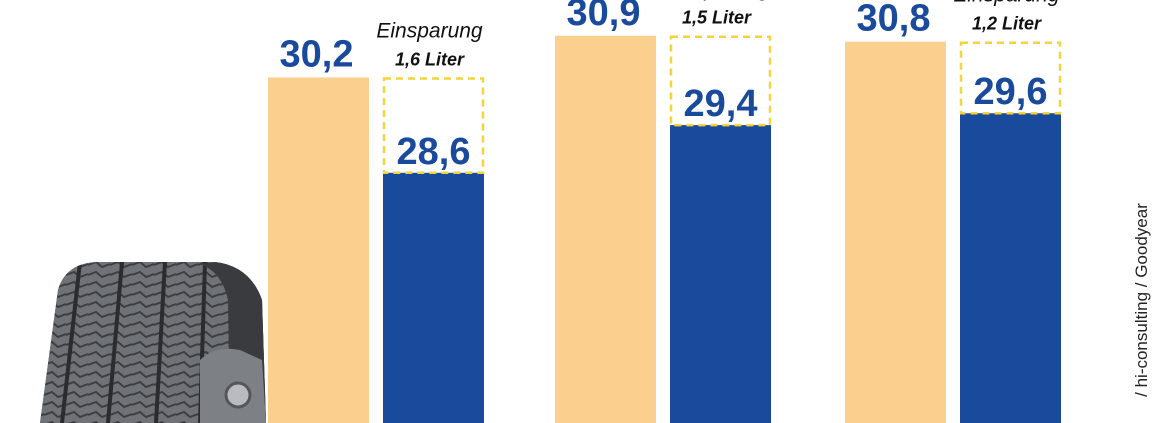  What do you see at coordinates (1141, 300) in the screenshot?
I see `source-credit: / hi-consulting / Goodyear` at bounding box center [1141, 300].